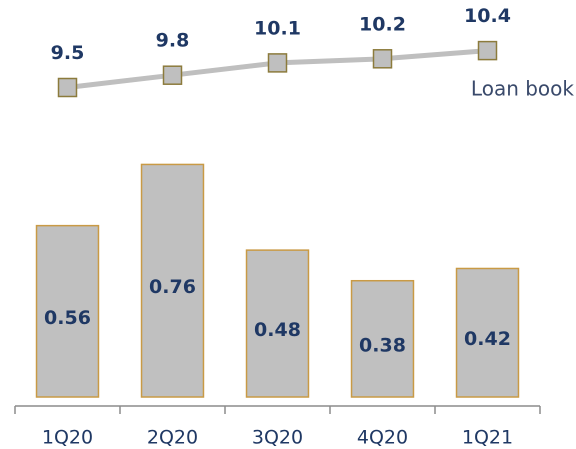 The width and height of the screenshot is (576, 449). Describe the element at coordinates (487, 16) in the screenshot. I see `data-label: 10.4` at that location.